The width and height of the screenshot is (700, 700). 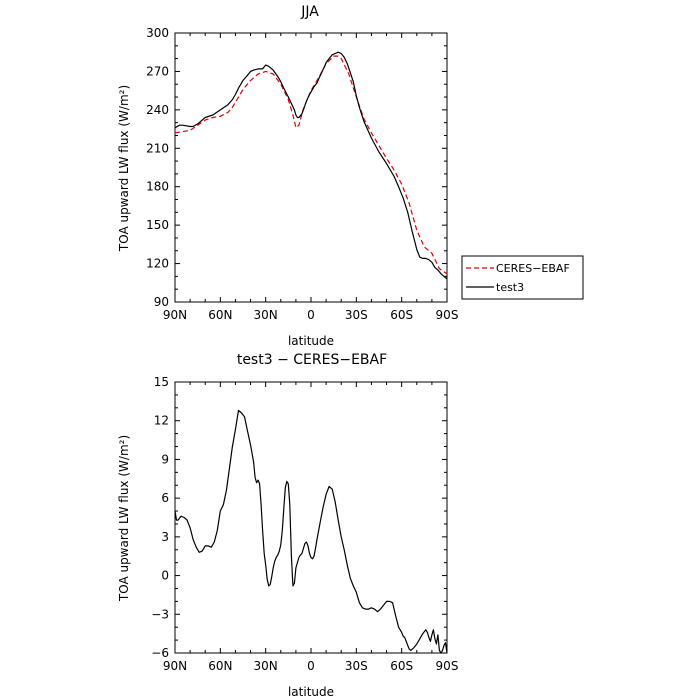 What do you see at coordinates (175, 666) in the screenshot?
I see `bottom-x-tick-label: 90N` at bounding box center [175, 666].